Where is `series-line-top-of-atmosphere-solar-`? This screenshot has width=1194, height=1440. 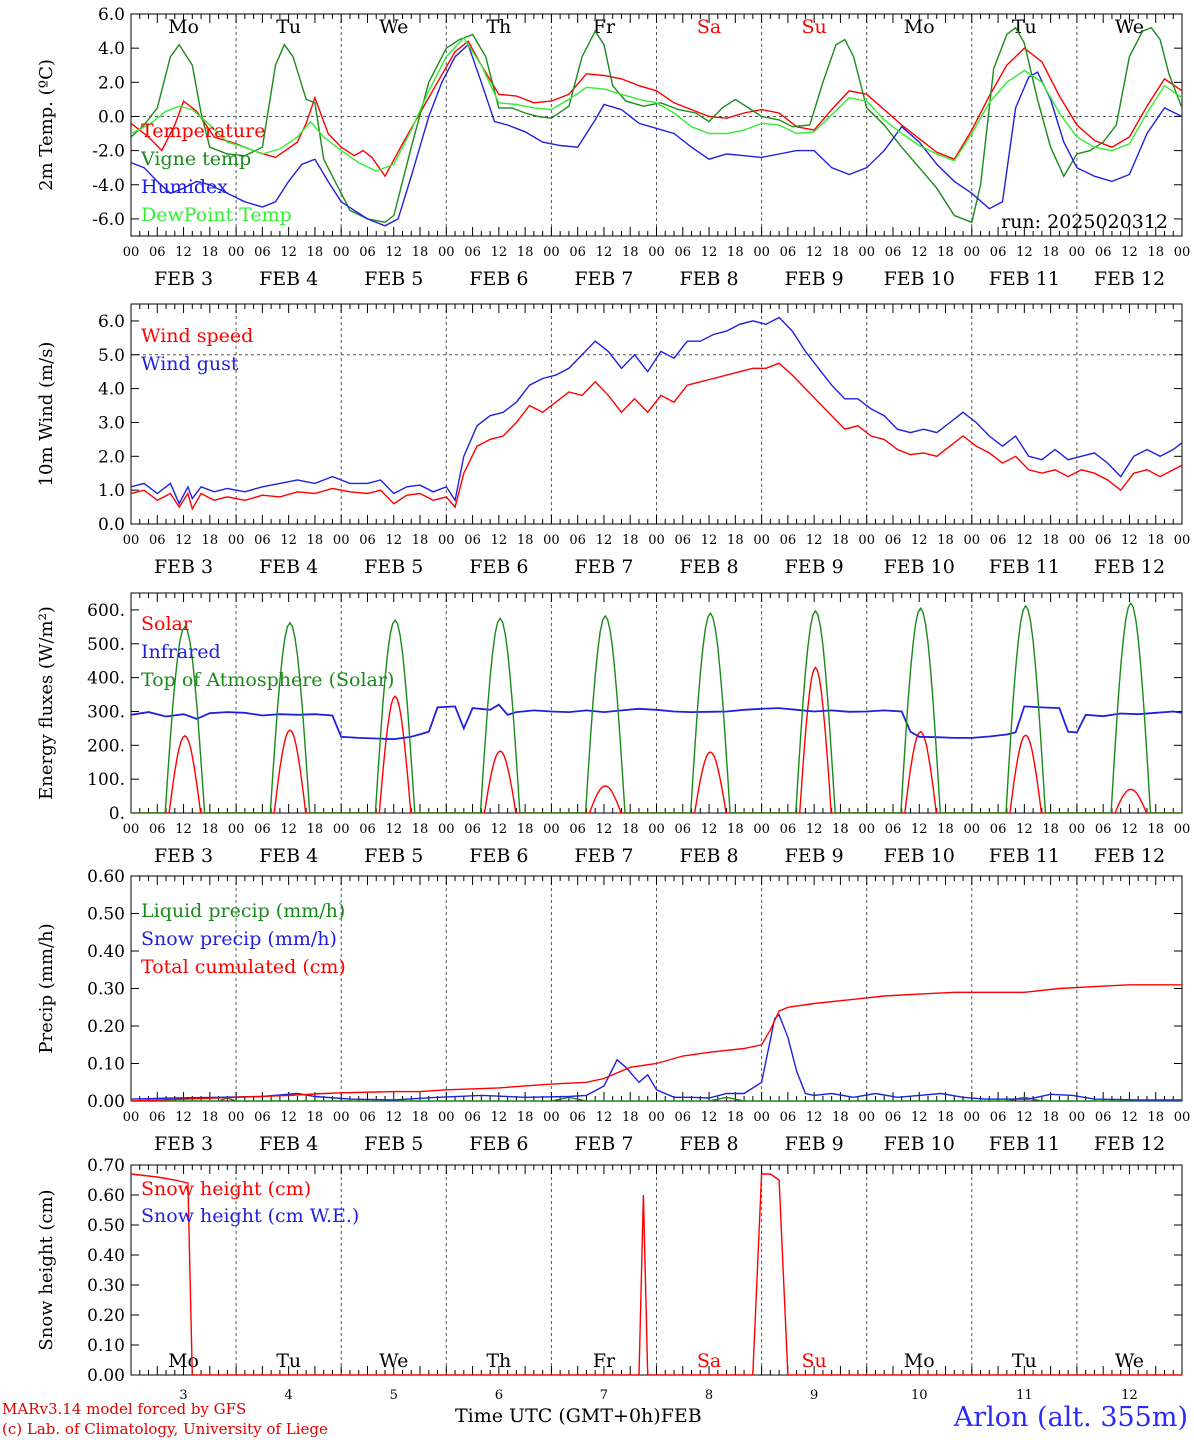
series-line-top-of-atmosphere-solar- is located at coordinates (656, 707).